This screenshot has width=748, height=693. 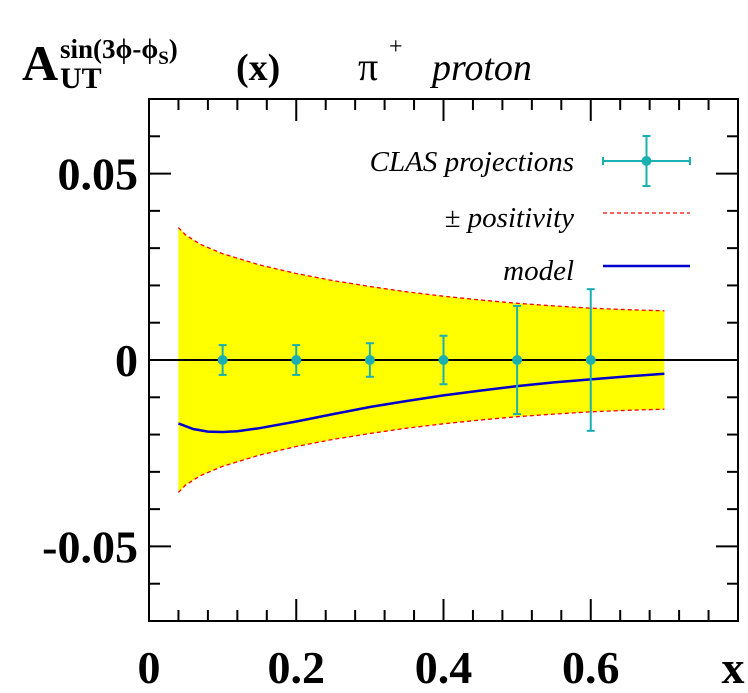 What do you see at coordinates (90, 546) in the screenshot?
I see `y-tick-label: -0.05` at bounding box center [90, 546].